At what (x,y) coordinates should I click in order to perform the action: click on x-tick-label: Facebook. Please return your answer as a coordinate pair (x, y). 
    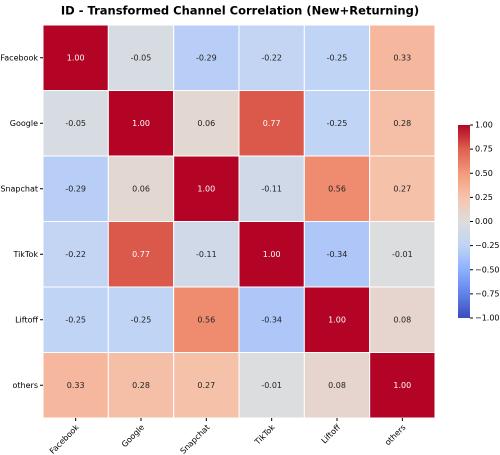
    Looking at the image, I should click on (64, 439).